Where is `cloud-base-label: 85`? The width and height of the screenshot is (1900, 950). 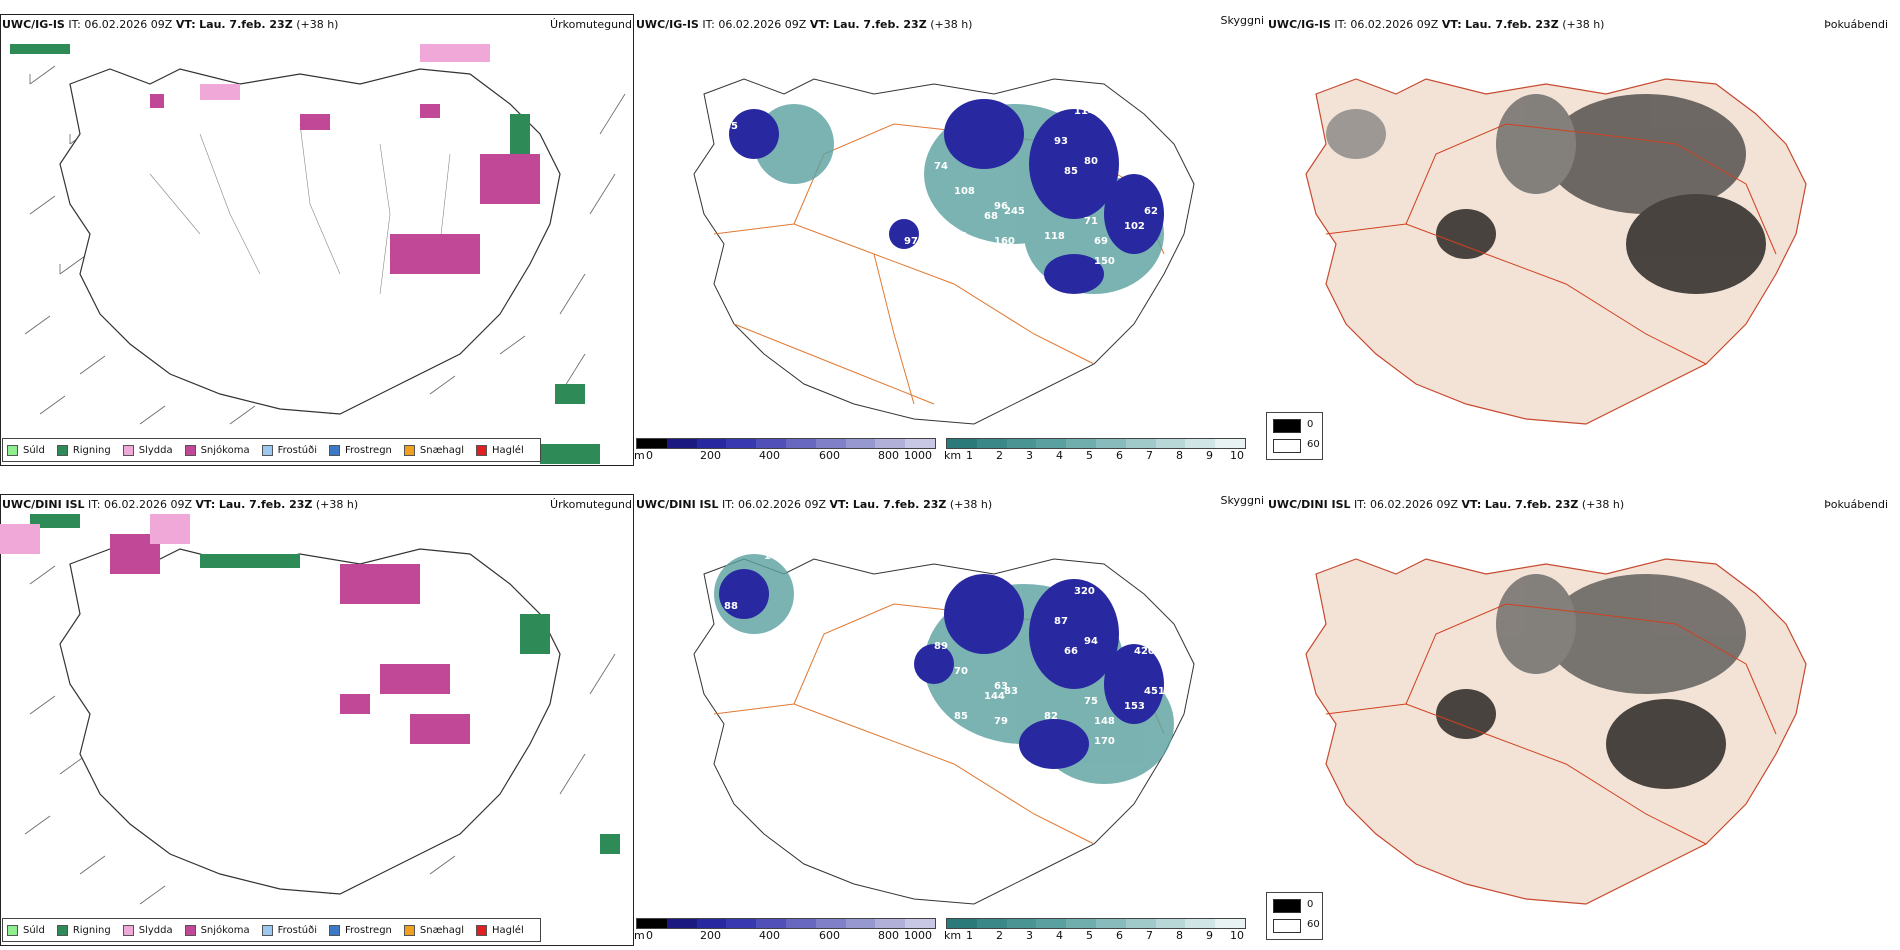 cloud-base-label: 85 is located at coordinates (731, 126).